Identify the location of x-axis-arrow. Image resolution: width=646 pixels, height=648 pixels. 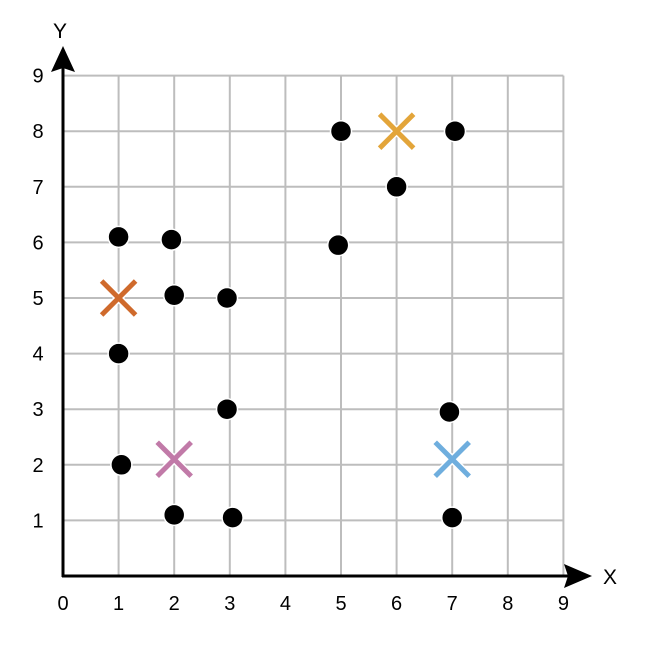
(578, 576).